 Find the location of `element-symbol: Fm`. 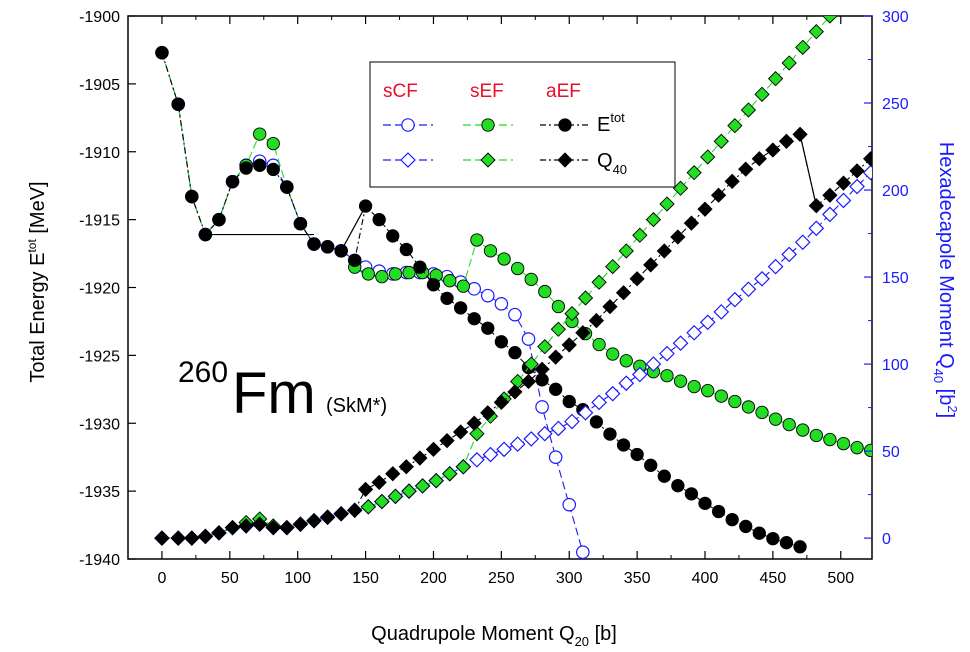

element-symbol: Fm is located at coordinates (274, 393).